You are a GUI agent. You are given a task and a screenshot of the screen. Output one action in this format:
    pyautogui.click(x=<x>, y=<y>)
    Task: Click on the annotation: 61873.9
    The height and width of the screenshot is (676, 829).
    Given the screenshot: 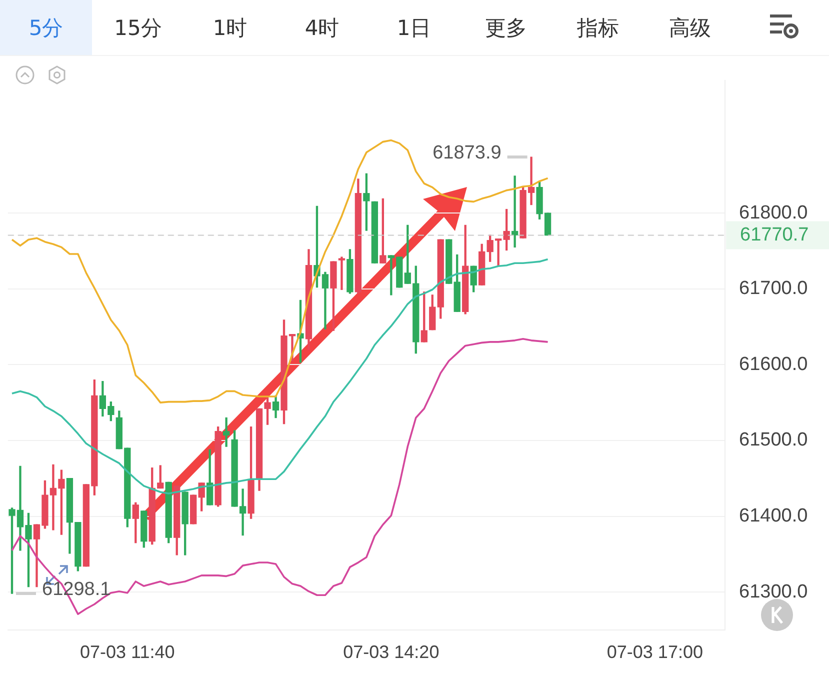 What is the action you would take?
    pyautogui.click(x=467, y=153)
    